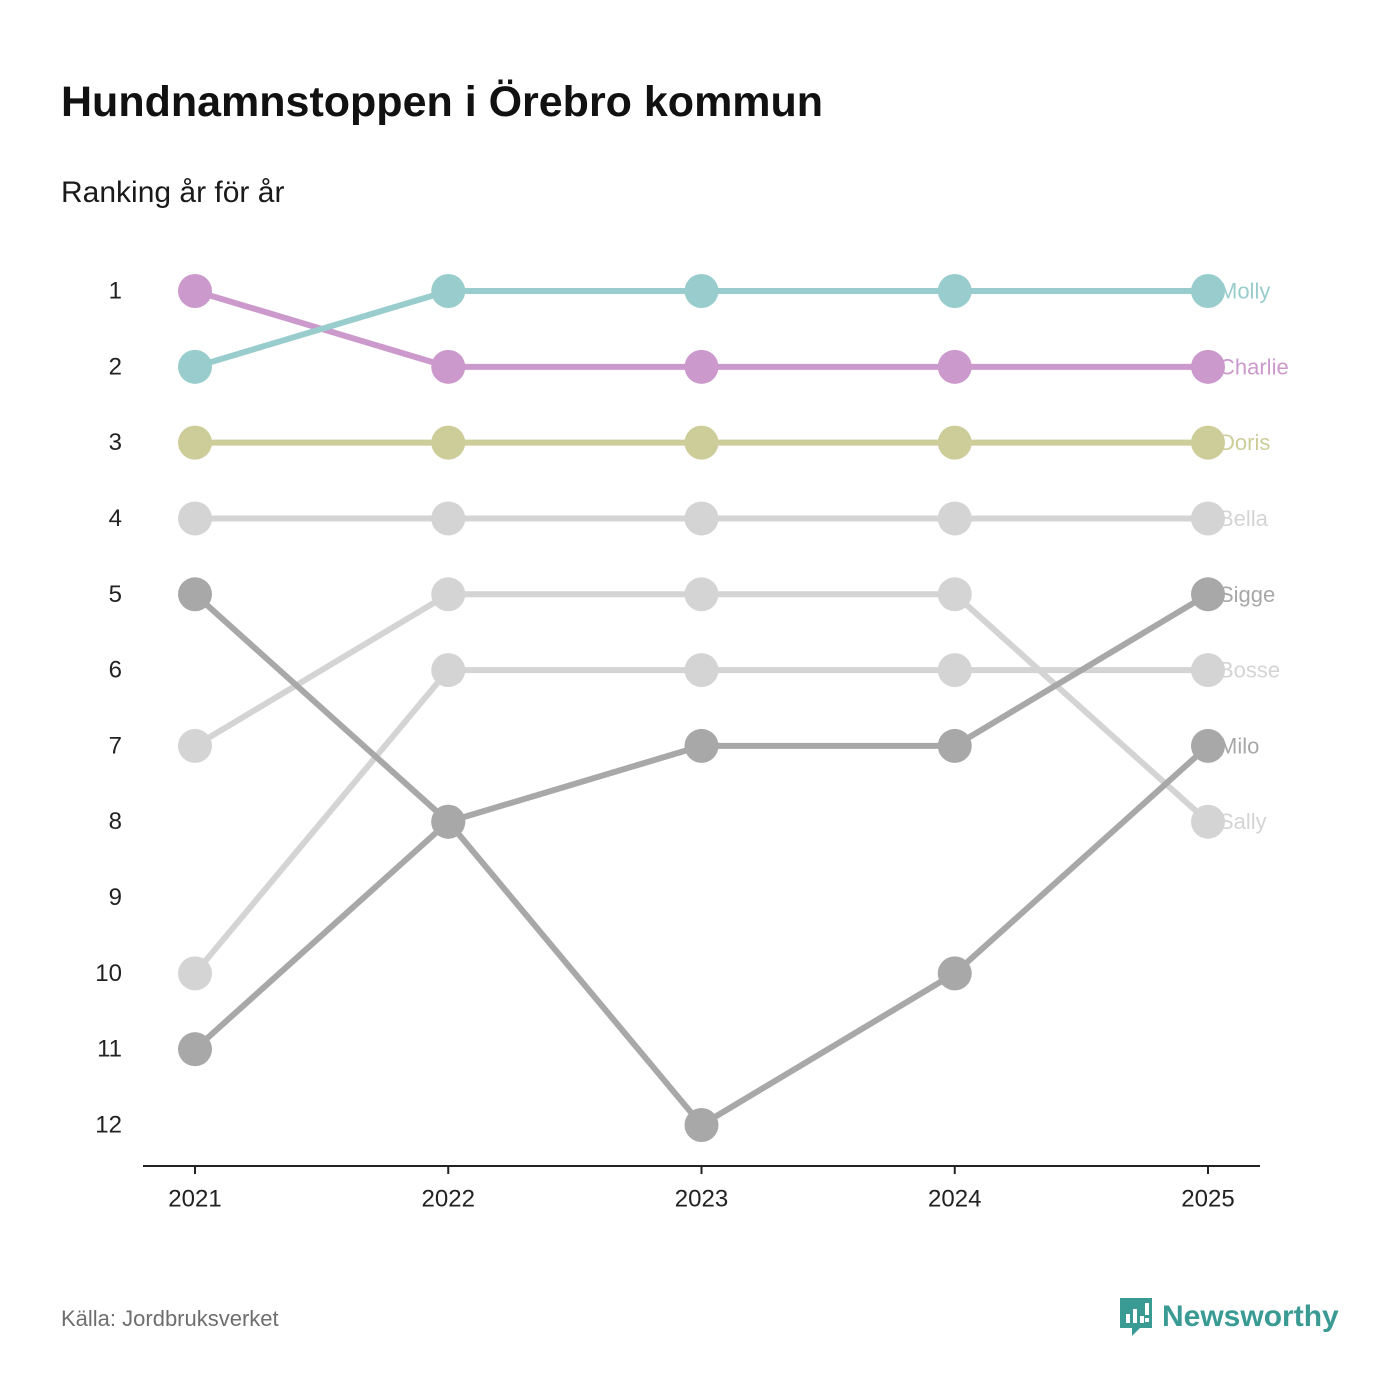 This screenshot has width=1400, height=1400. I want to click on x-tick-label-2022: 2022, so click(448, 1199).